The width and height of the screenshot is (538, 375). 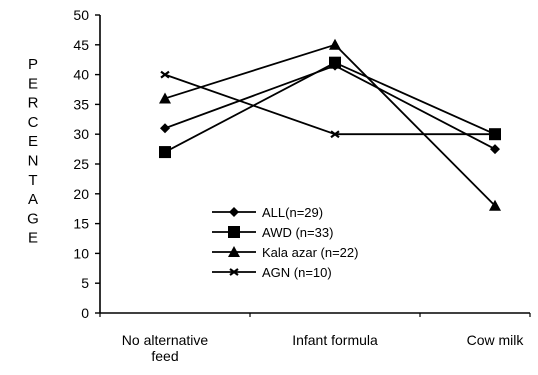 I want to click on legend-entry: Kala azar (n=22), so click(x=285, y=252).